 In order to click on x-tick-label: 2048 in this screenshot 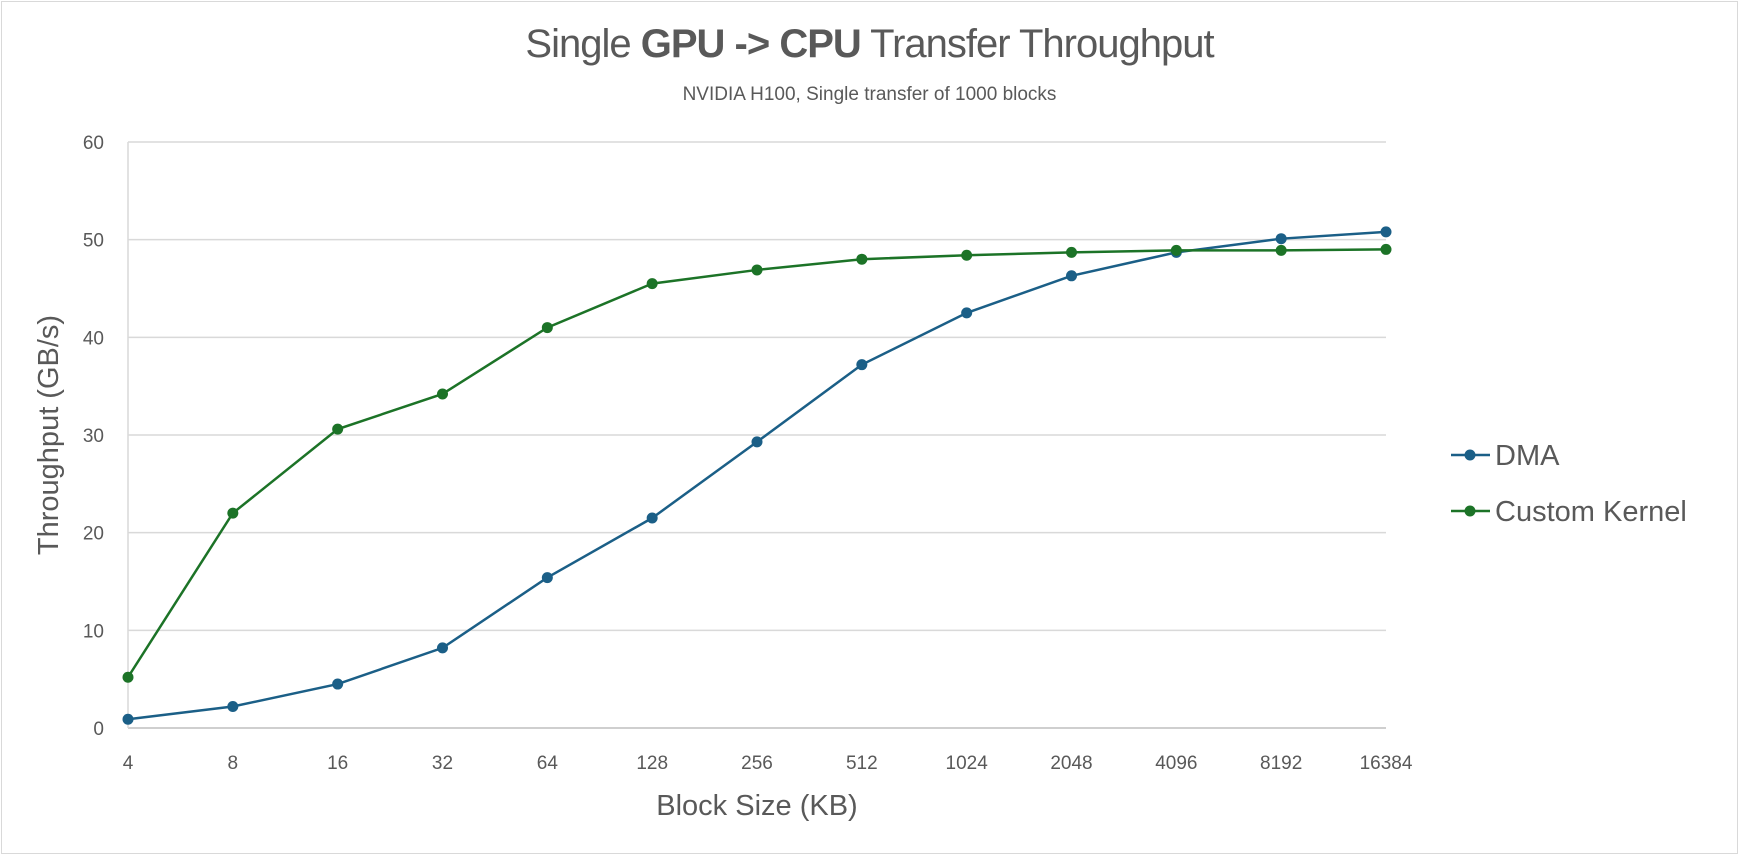, I will do `click(1071, 763)`.